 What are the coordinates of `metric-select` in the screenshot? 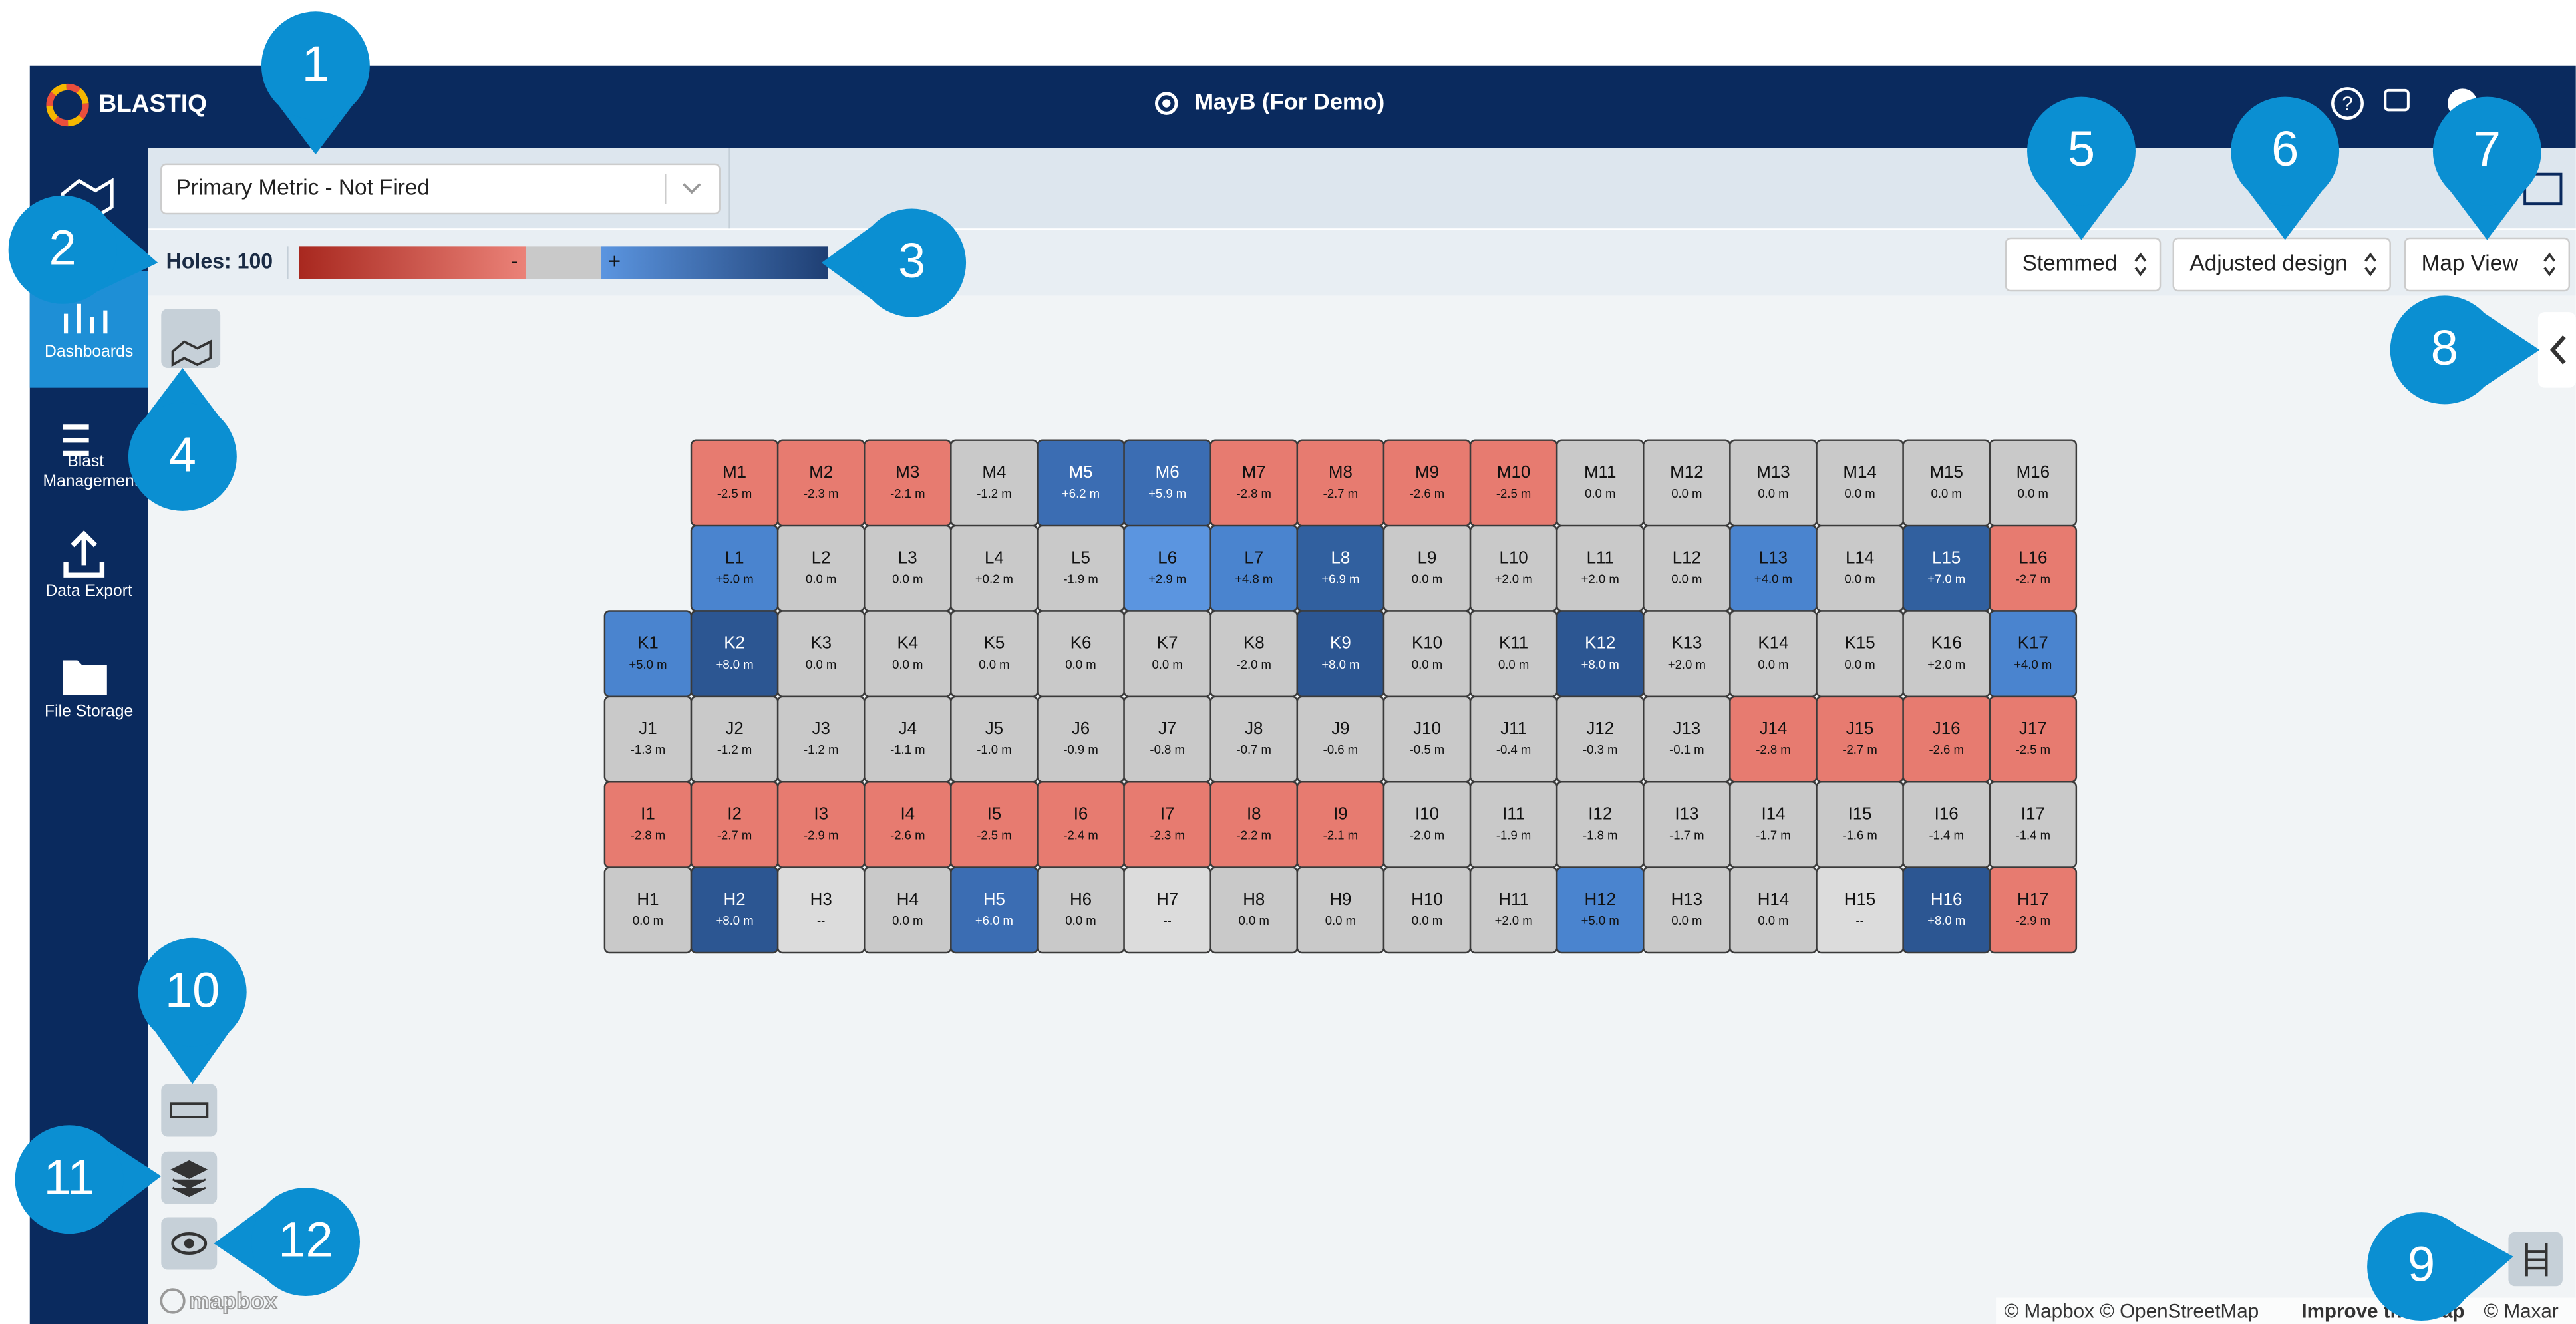 It's located at (440, 189).